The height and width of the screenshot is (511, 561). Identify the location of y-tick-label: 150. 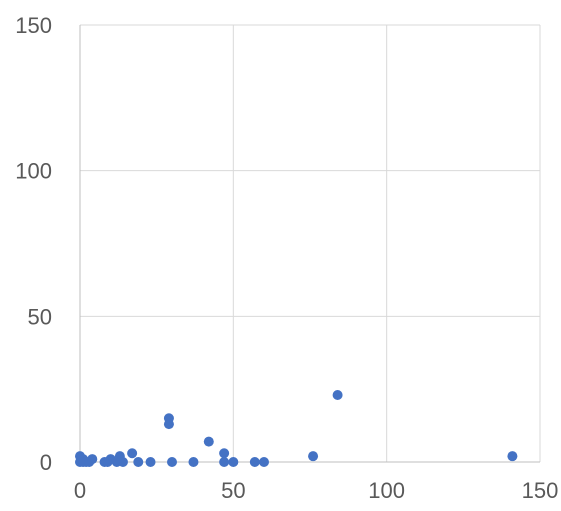
(33, 25).